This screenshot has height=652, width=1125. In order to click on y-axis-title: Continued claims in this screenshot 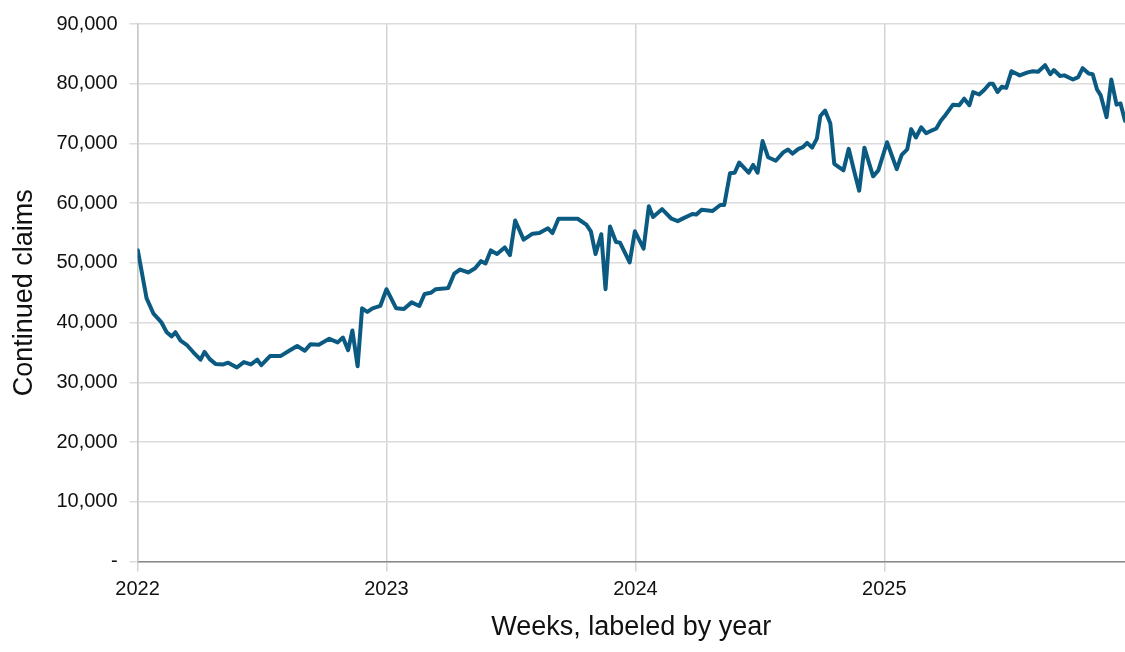, I will do `click(22, 293)`.